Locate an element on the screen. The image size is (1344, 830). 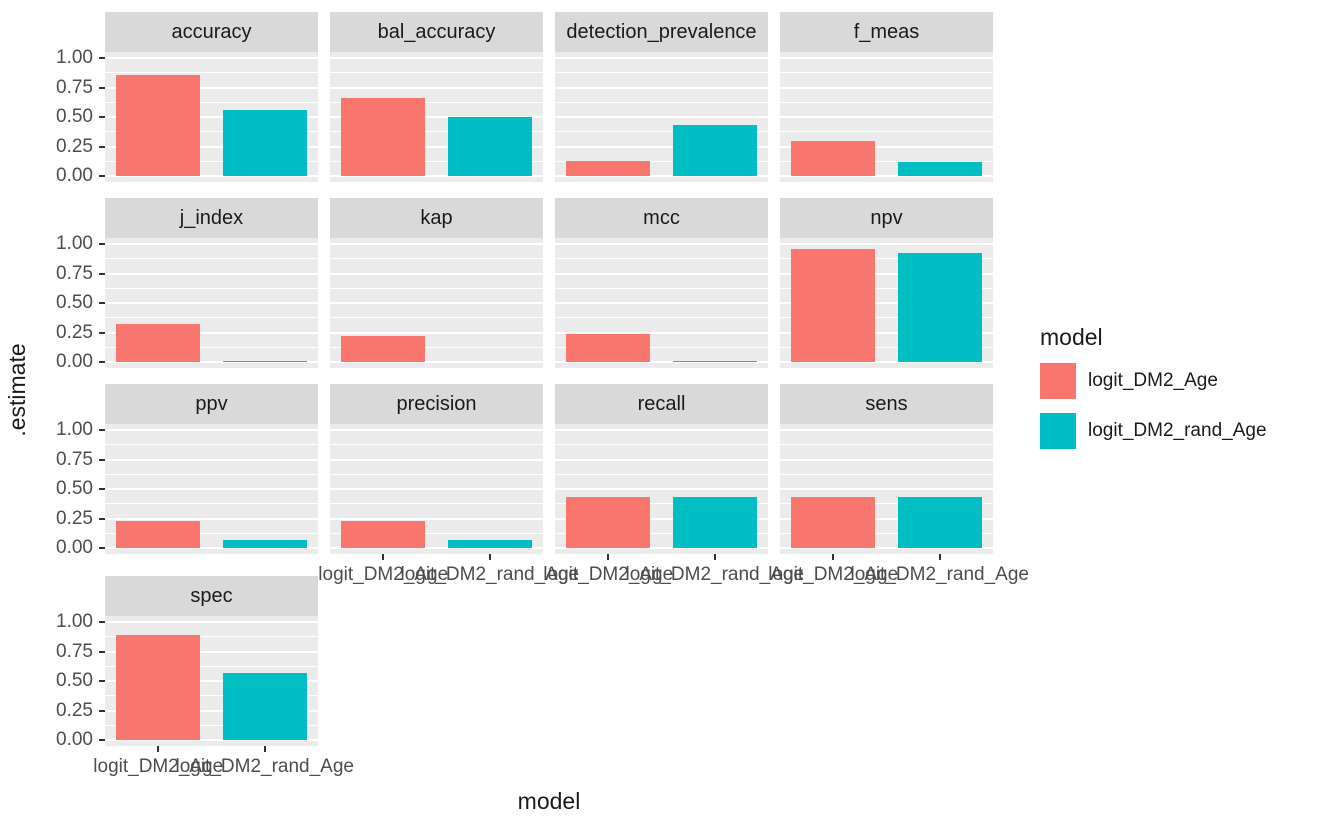
facet-panel-j_index is located at coordinates (211, 303).